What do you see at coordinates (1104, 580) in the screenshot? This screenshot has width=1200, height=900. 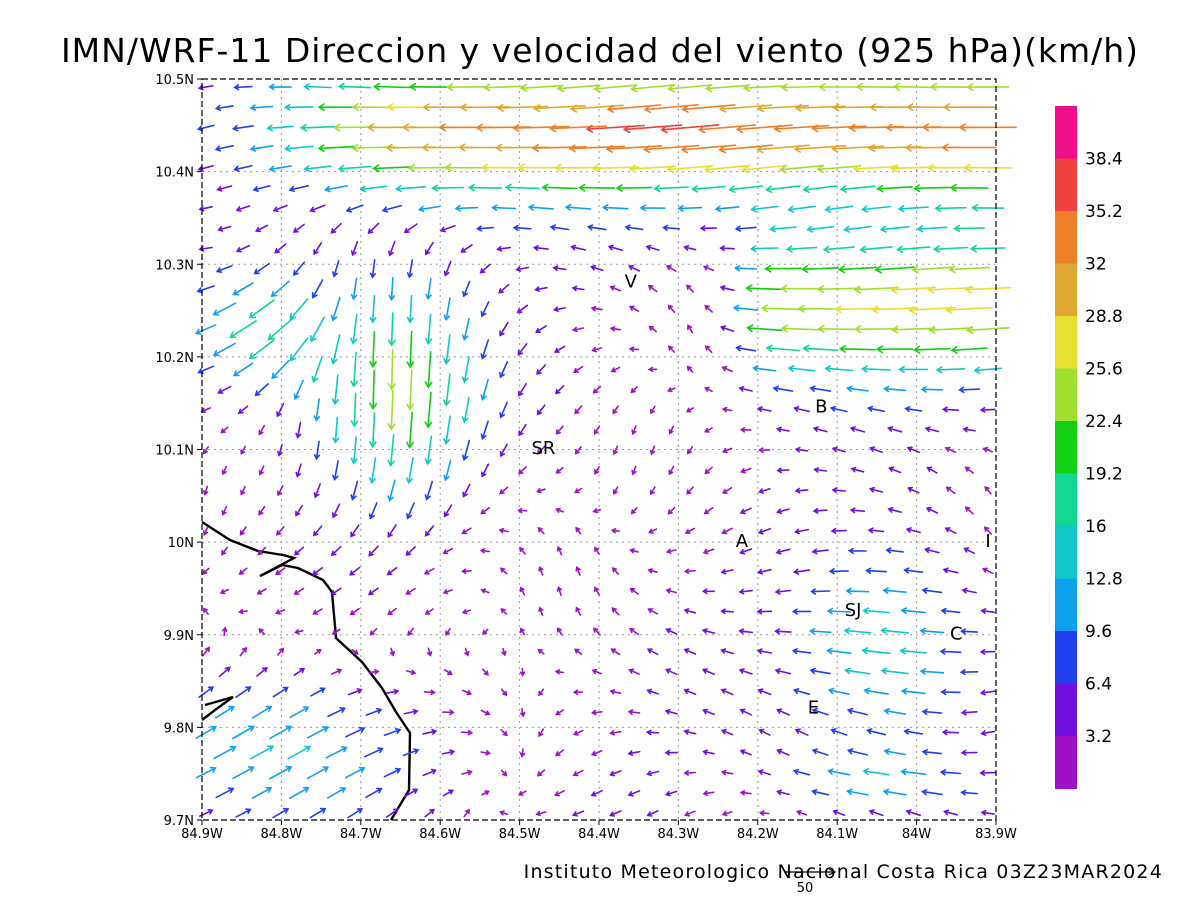 I see `colorbar-label: 12.8` at bounding box center [1104, 580].